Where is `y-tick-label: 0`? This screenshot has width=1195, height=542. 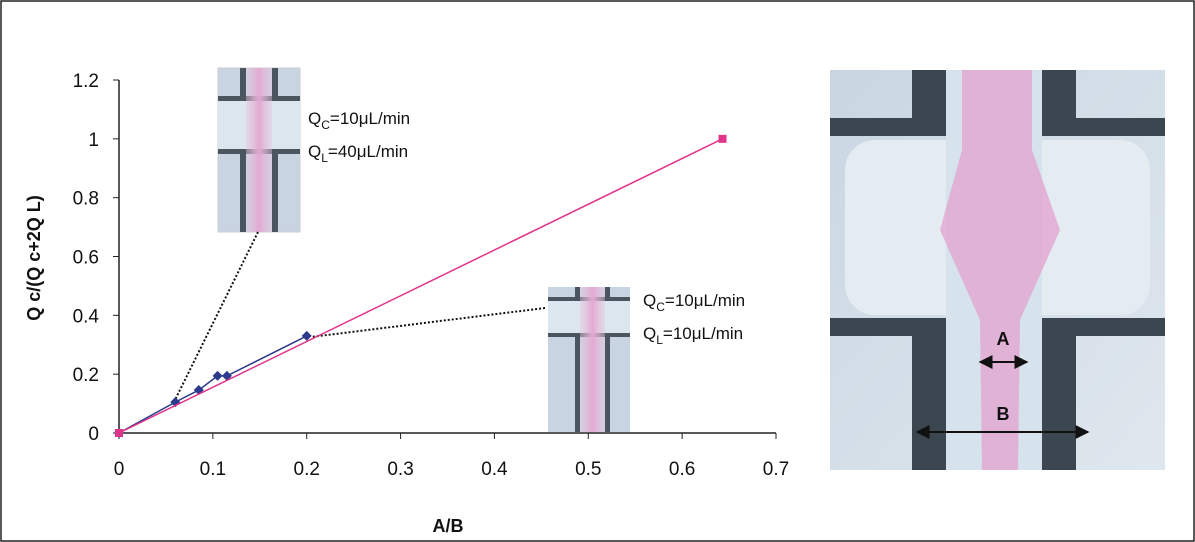 y-tick-label: 0 is located at coordinates (93, 434).